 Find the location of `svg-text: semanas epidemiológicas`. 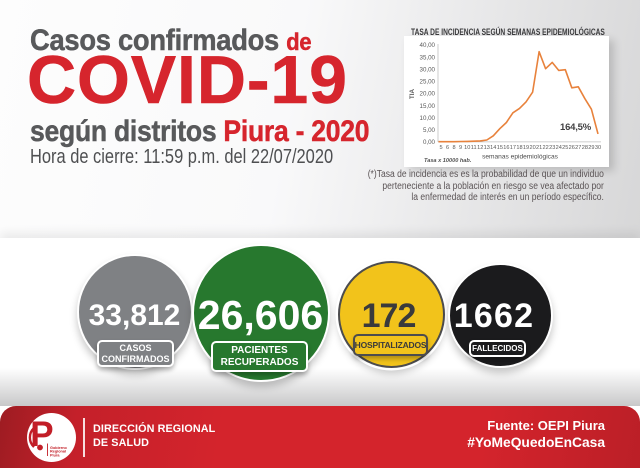

svg-text: semanas epidemiológicas is located at coordinates (520, 157).